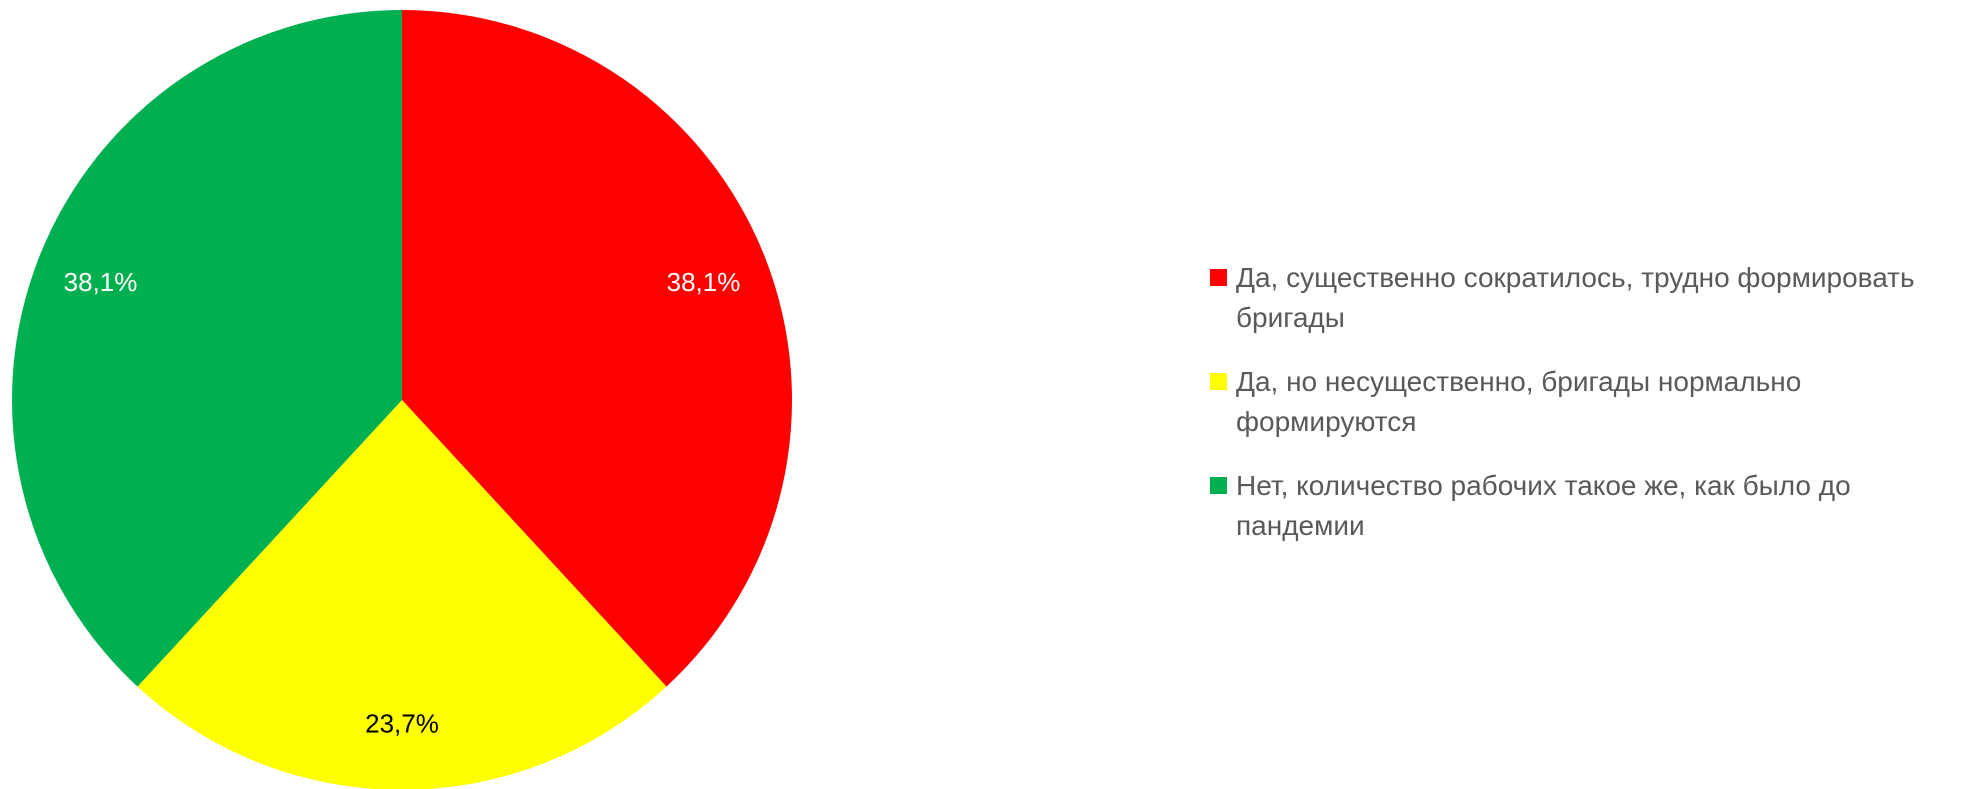  I want to click on pie-data-label-2: 23,7%, so click(402, 724).